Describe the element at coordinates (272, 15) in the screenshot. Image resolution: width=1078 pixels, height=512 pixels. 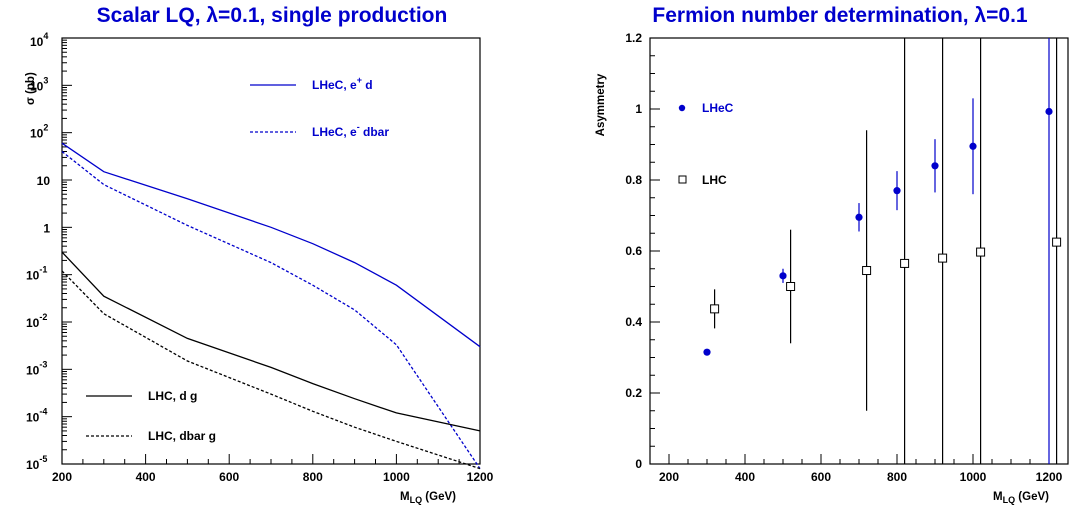
I see `left-chart-title: Scalar LQ, λ=0.1, single production` at that location.